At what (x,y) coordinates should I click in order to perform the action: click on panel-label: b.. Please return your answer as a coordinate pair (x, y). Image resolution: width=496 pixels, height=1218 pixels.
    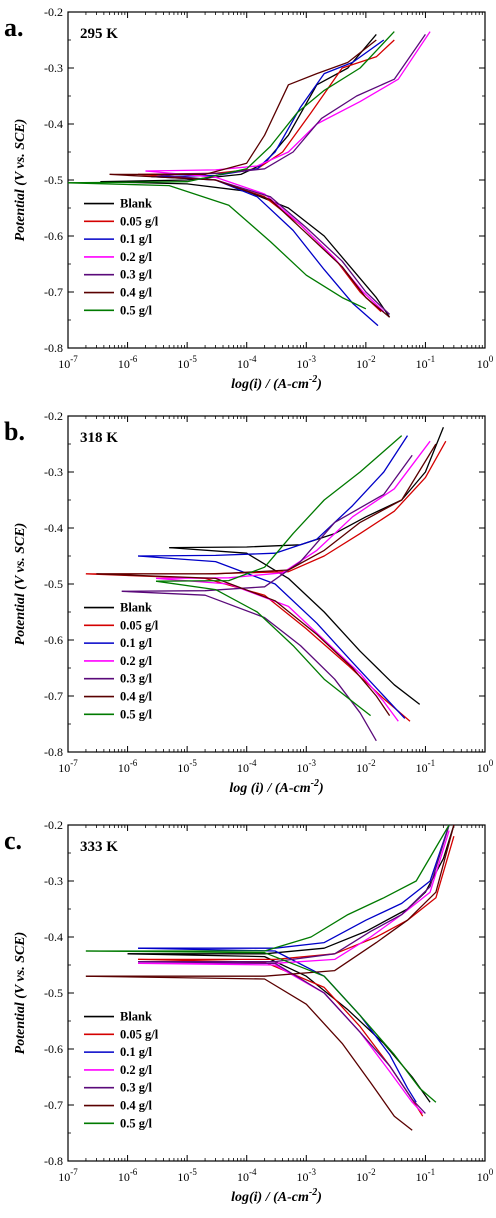
    Looking at the image, I should click on (14, 431).